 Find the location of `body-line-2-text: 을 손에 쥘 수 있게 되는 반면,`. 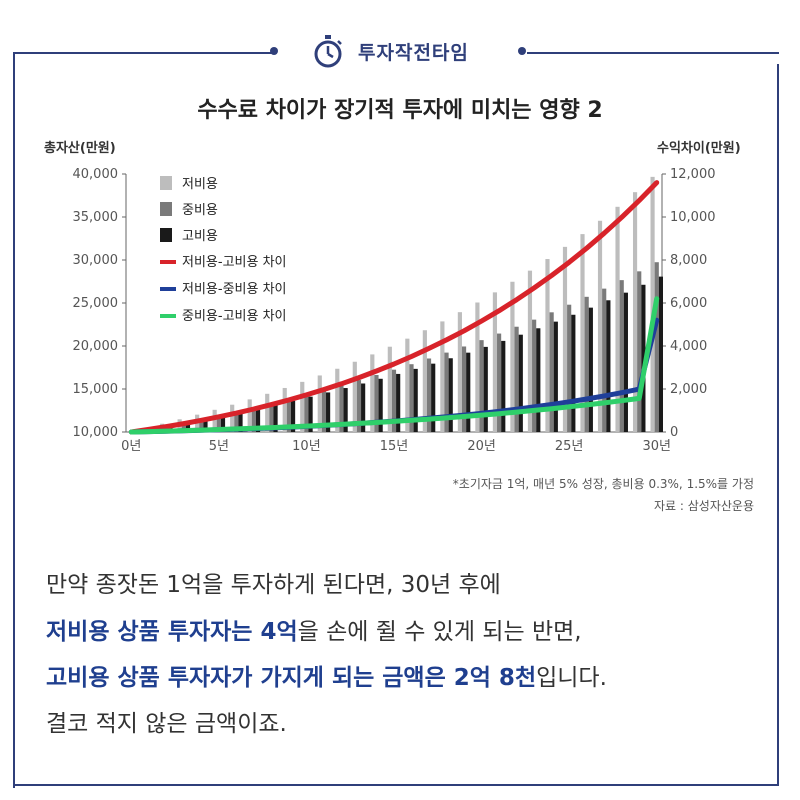

body-line-2-text: 을 손에 쥘 수 있게 되는 반면, is located at coordinates (439, 632).